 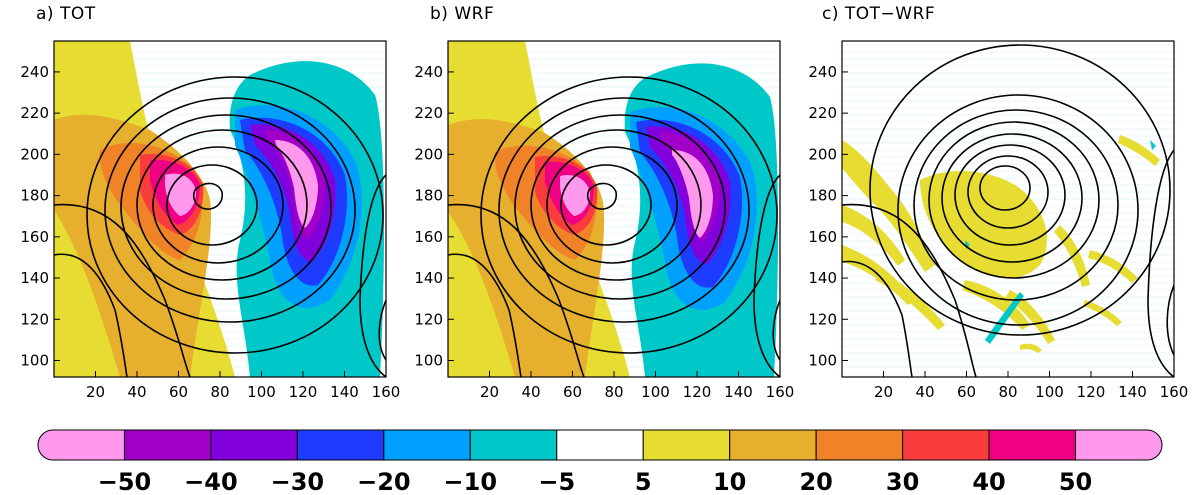 I want to click on colorbar-label: 20, so click(x=815, y=481).